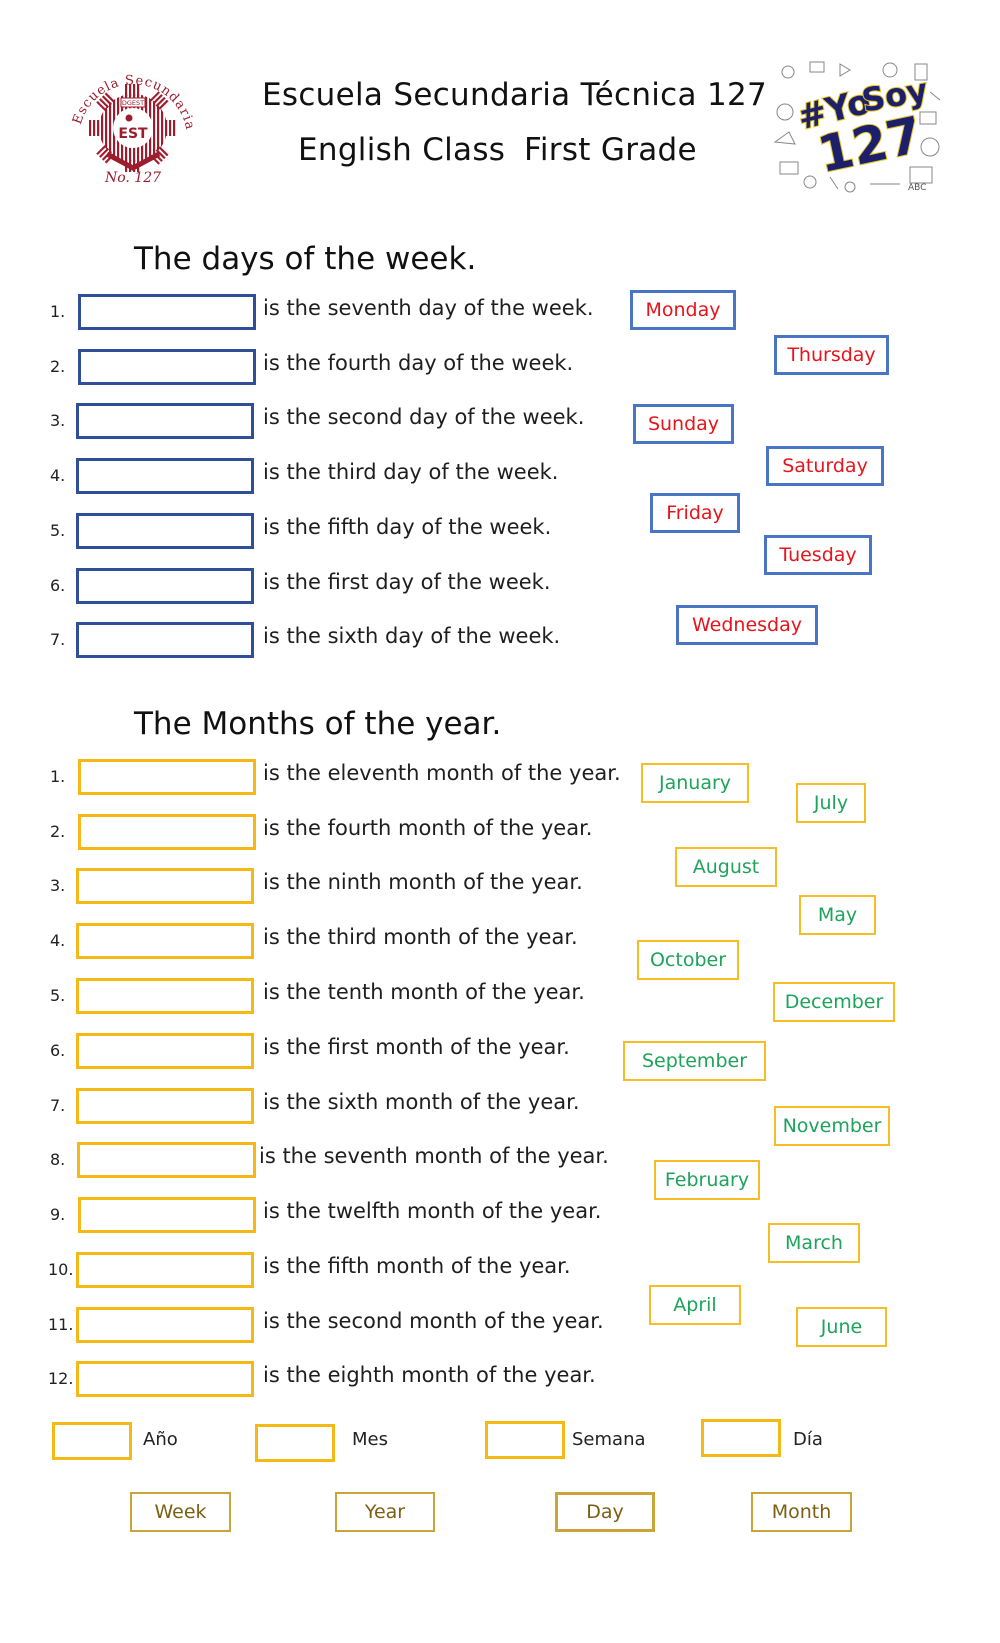 This screenshot has width=1000, height=1643. I want to click on school-name: Escuela Secundaria Técnica 127, so click(515, 95).